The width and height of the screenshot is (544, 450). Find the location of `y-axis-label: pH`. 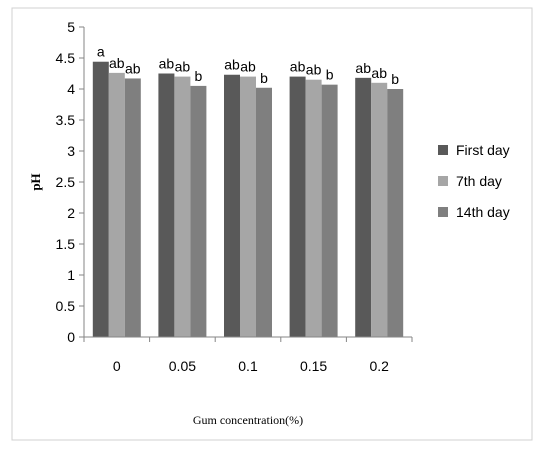

y-axis-label: pH is located at coordinates (35, 181).